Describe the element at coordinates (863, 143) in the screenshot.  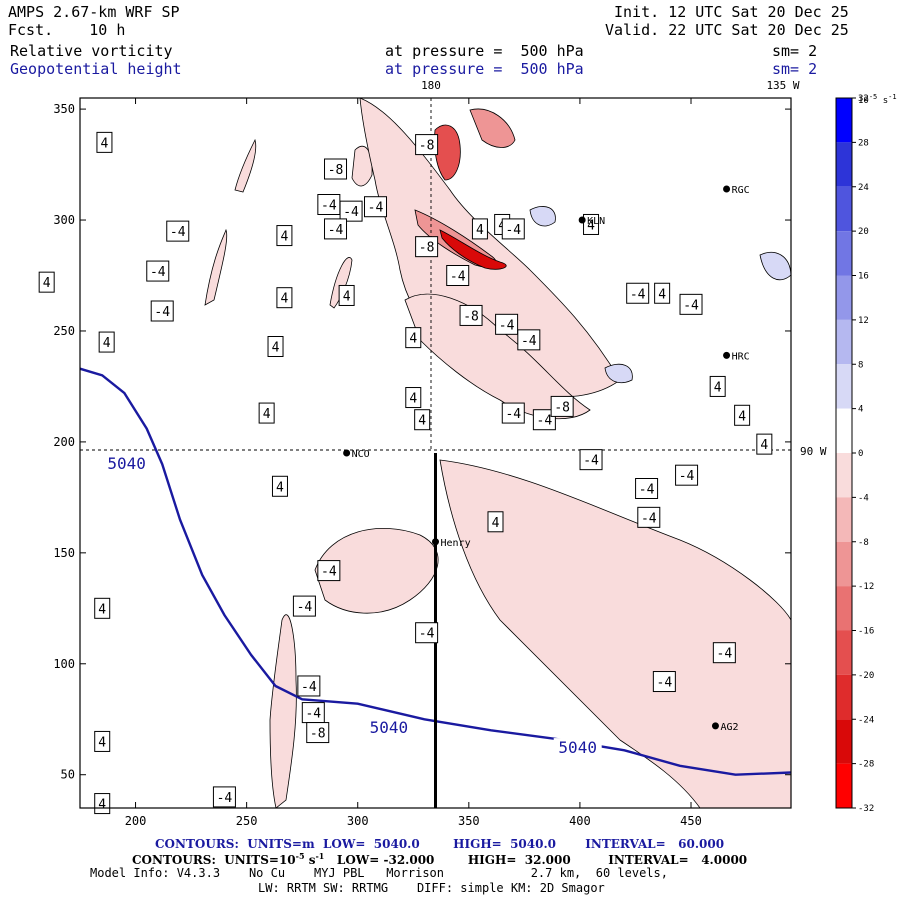
I see `colorbar-tick-label: 28` at that location.